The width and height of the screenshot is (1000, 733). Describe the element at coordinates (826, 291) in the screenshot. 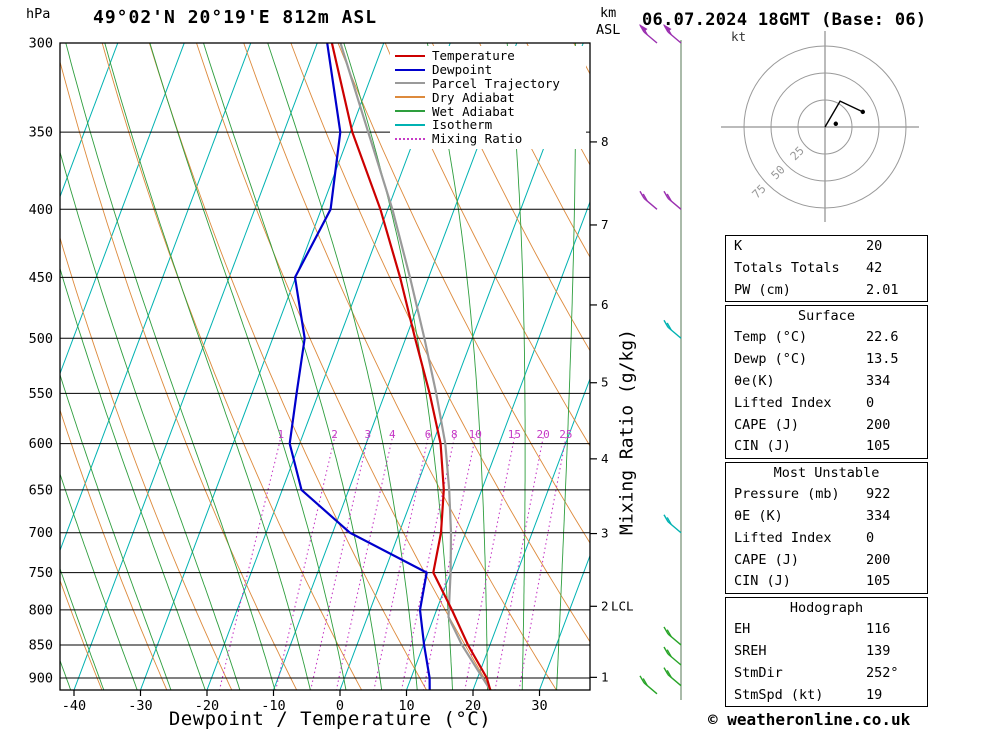

I see `table-row: PW (cm) 2.01` at that location.